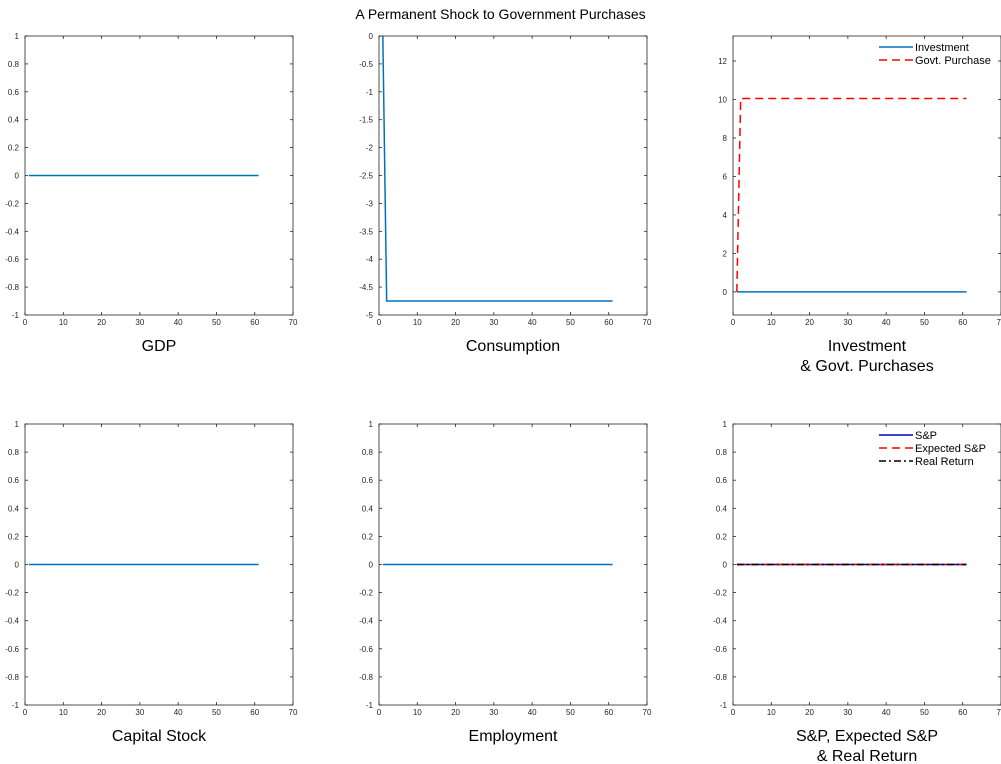  I want to click on y-tick-label: -3, so click(370, 203).